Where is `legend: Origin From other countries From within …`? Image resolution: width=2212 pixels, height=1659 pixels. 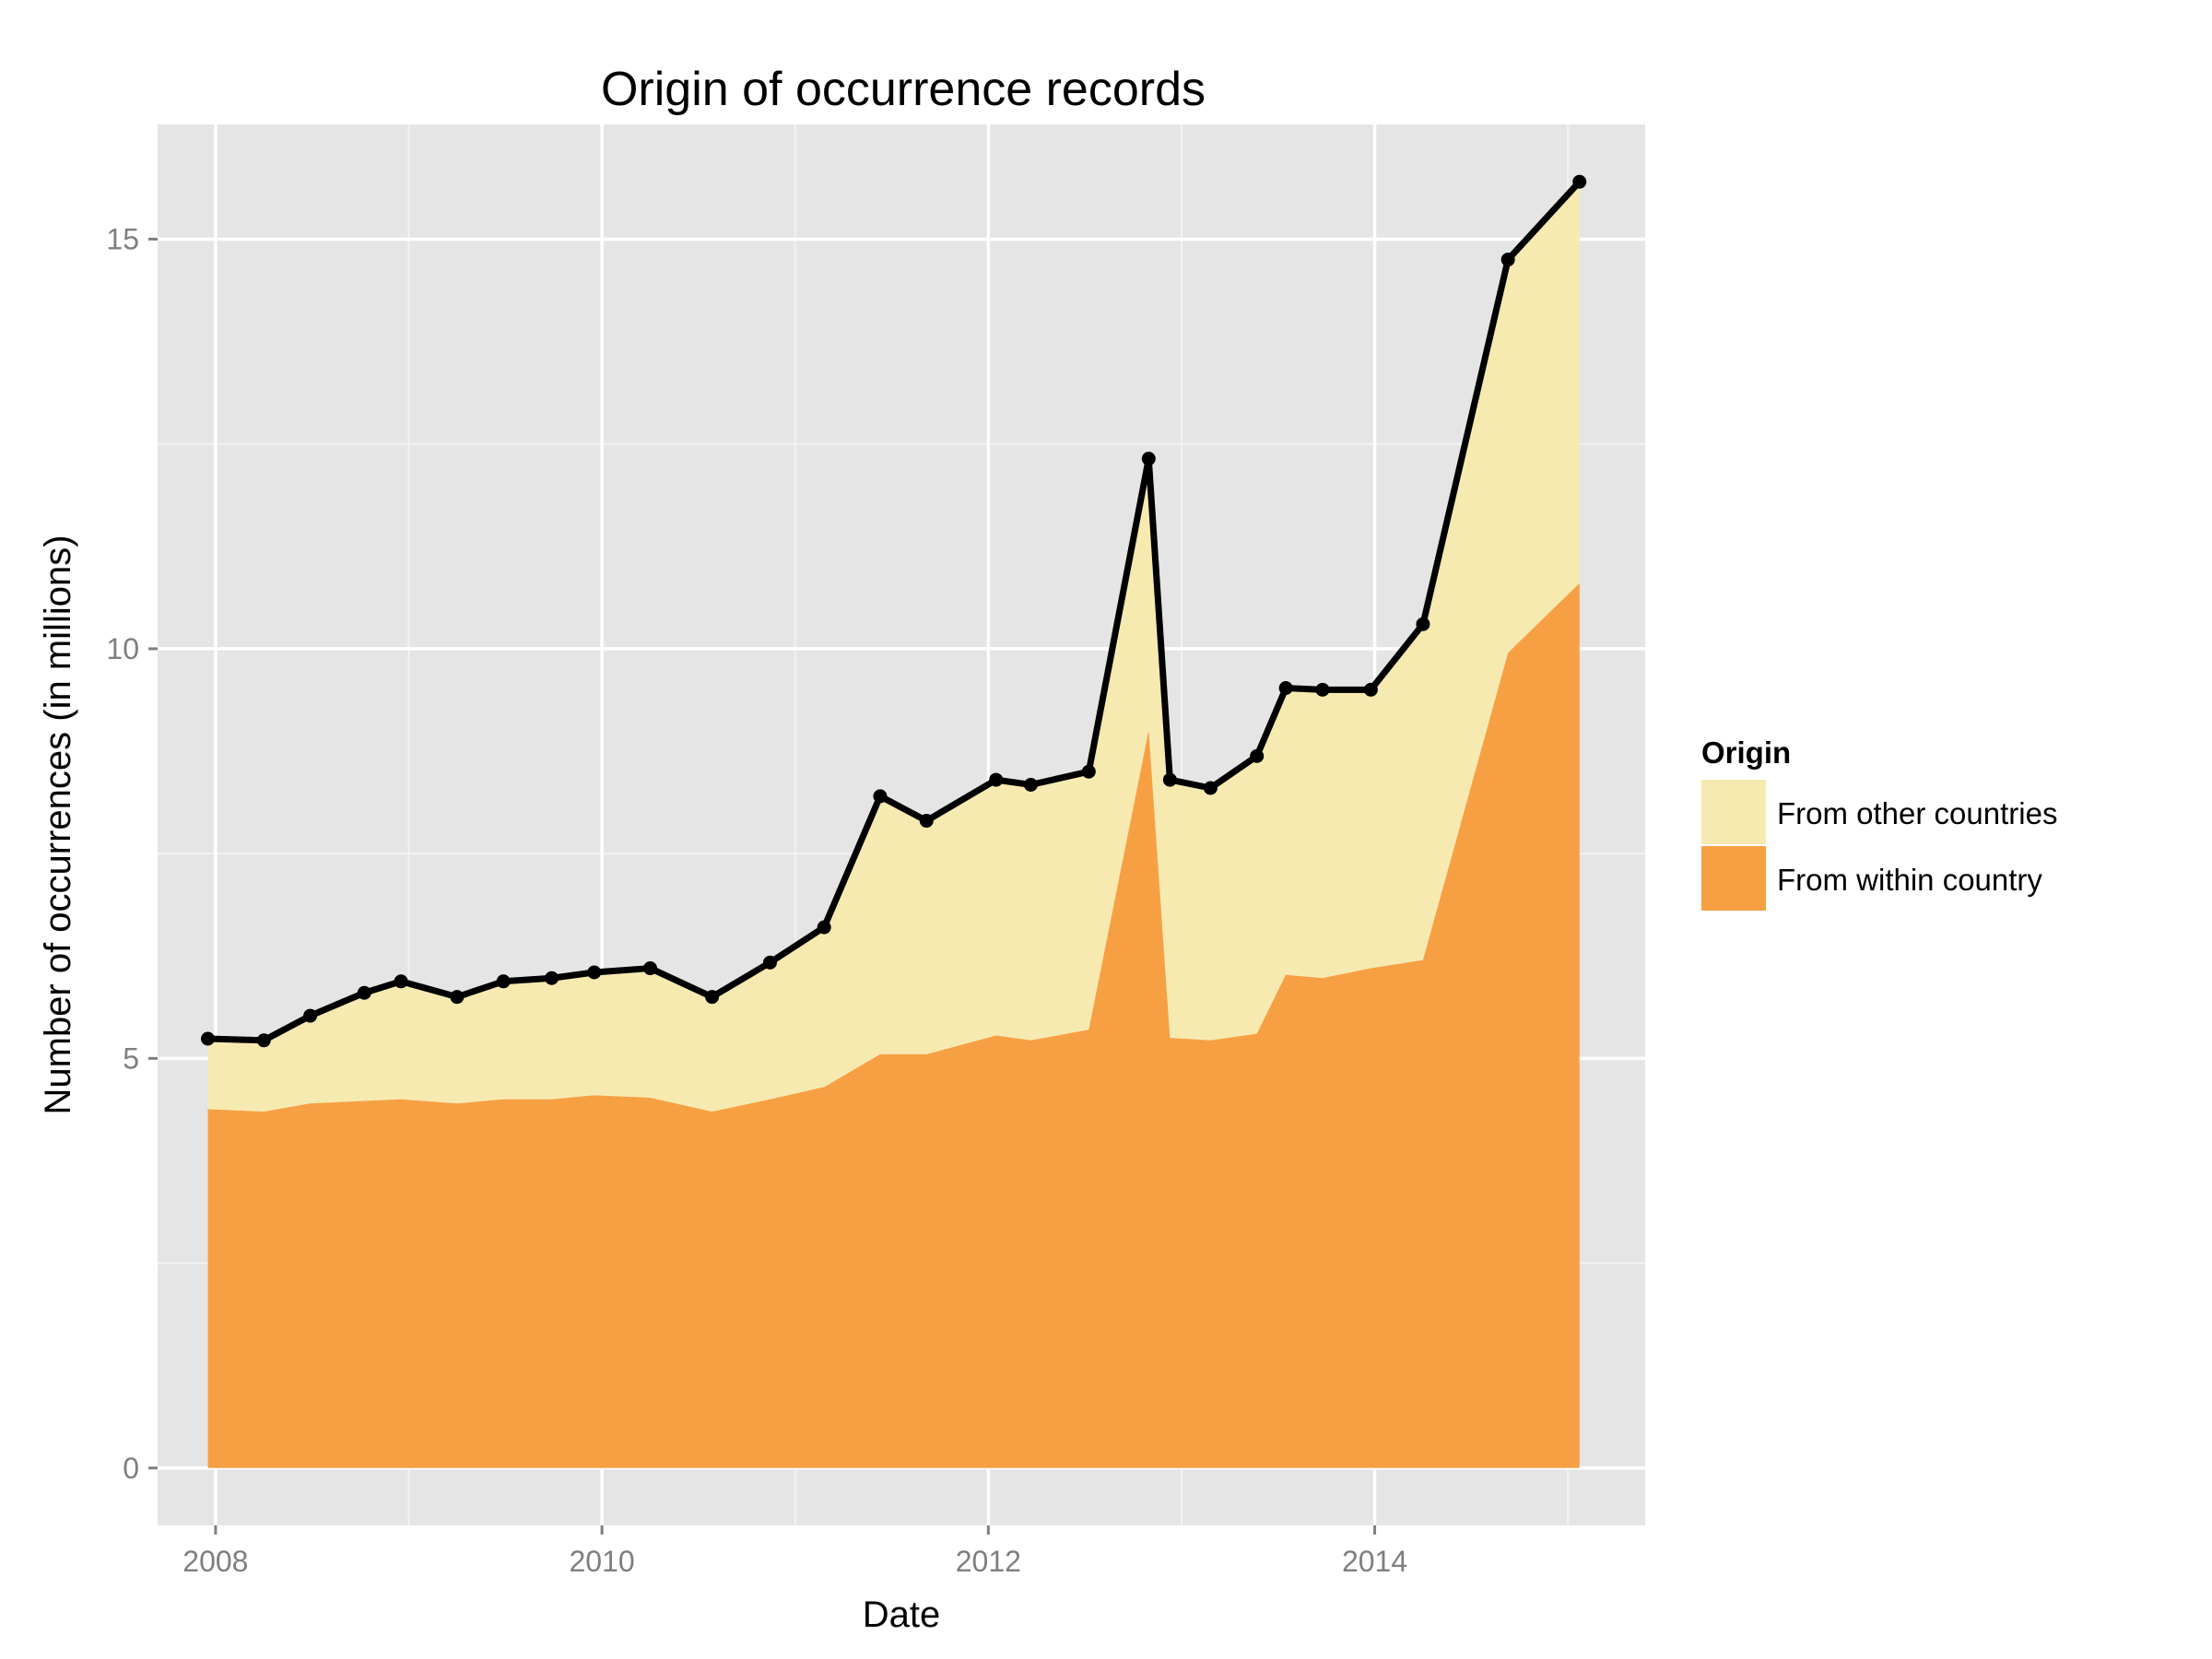
legend: Origin From other countries From within … is located at coordinates (1879, 823).